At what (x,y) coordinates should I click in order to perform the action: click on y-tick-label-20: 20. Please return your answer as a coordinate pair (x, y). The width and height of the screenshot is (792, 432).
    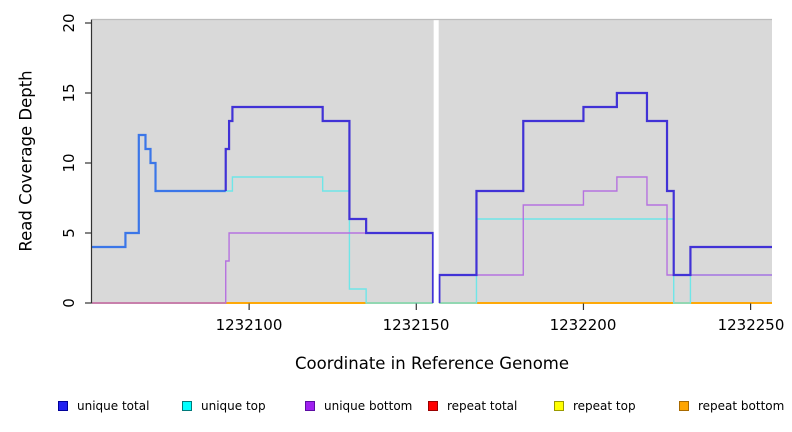
    Looking at the image, I should click on (69, 23).